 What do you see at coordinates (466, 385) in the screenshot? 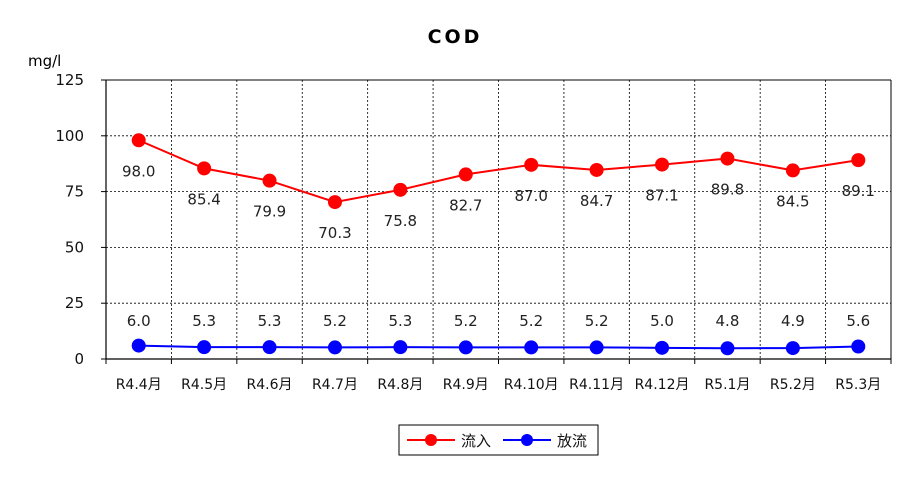
I see `x-category-label: R4.9月` at bounding box center [466, 385].